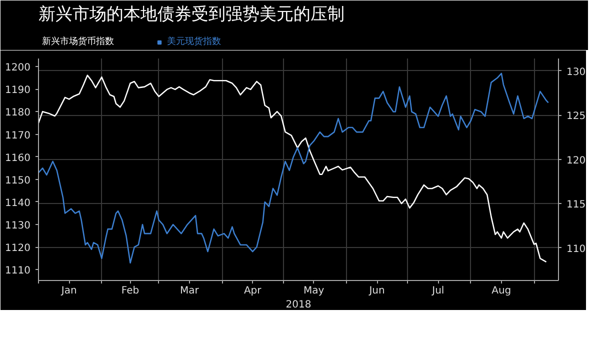 The image size is (600, 338). Describe the element at coordinates (253, 291) in the screenshot. I see `x-tick-label: Apr` at that location.